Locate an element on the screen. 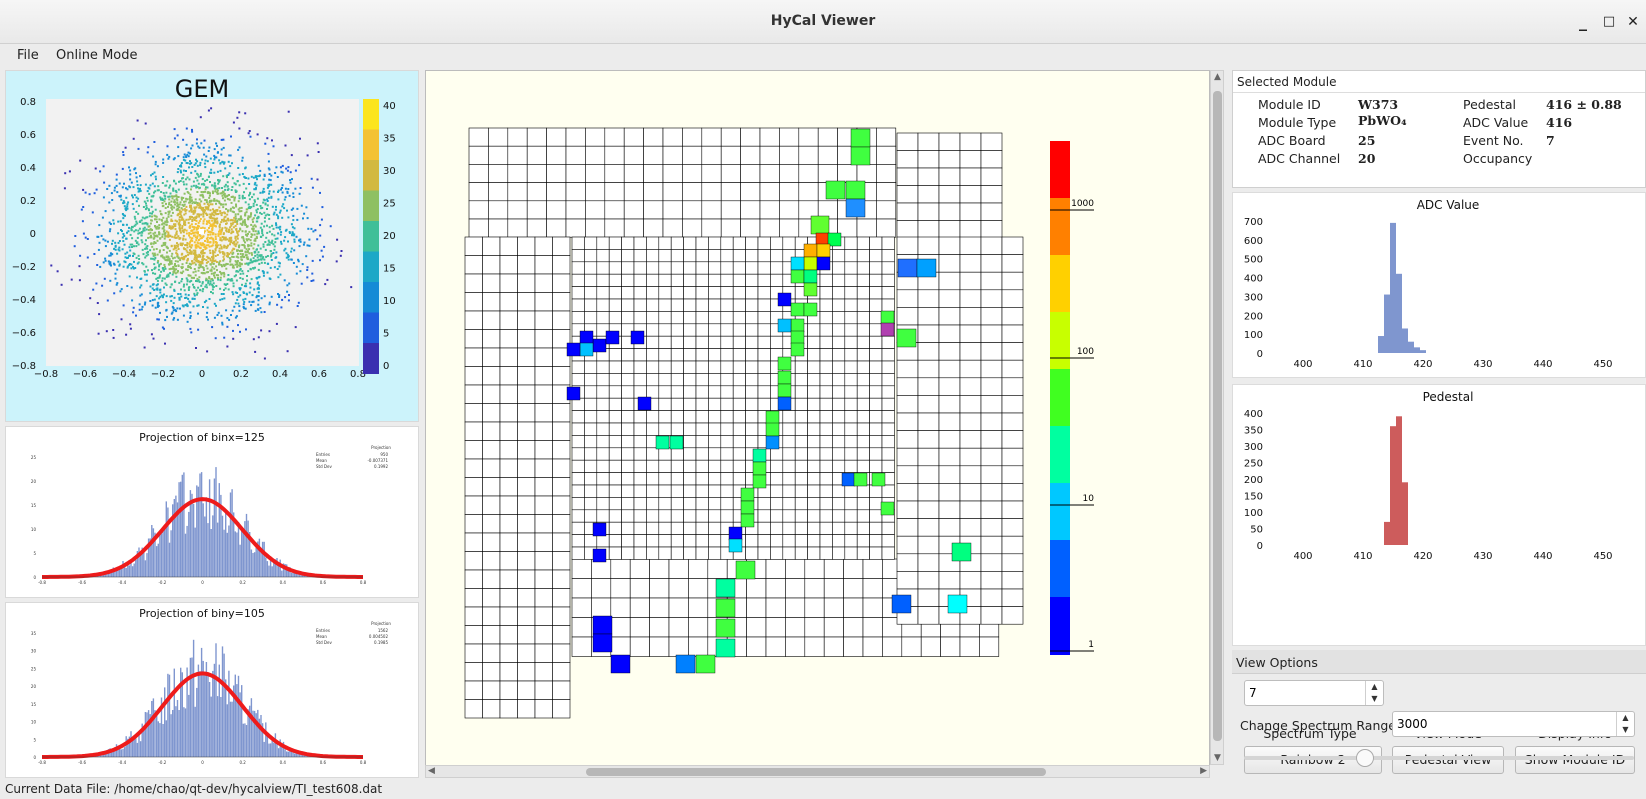  event-spinbox: ▲ ▼ is located at coordinates (1314, 693).